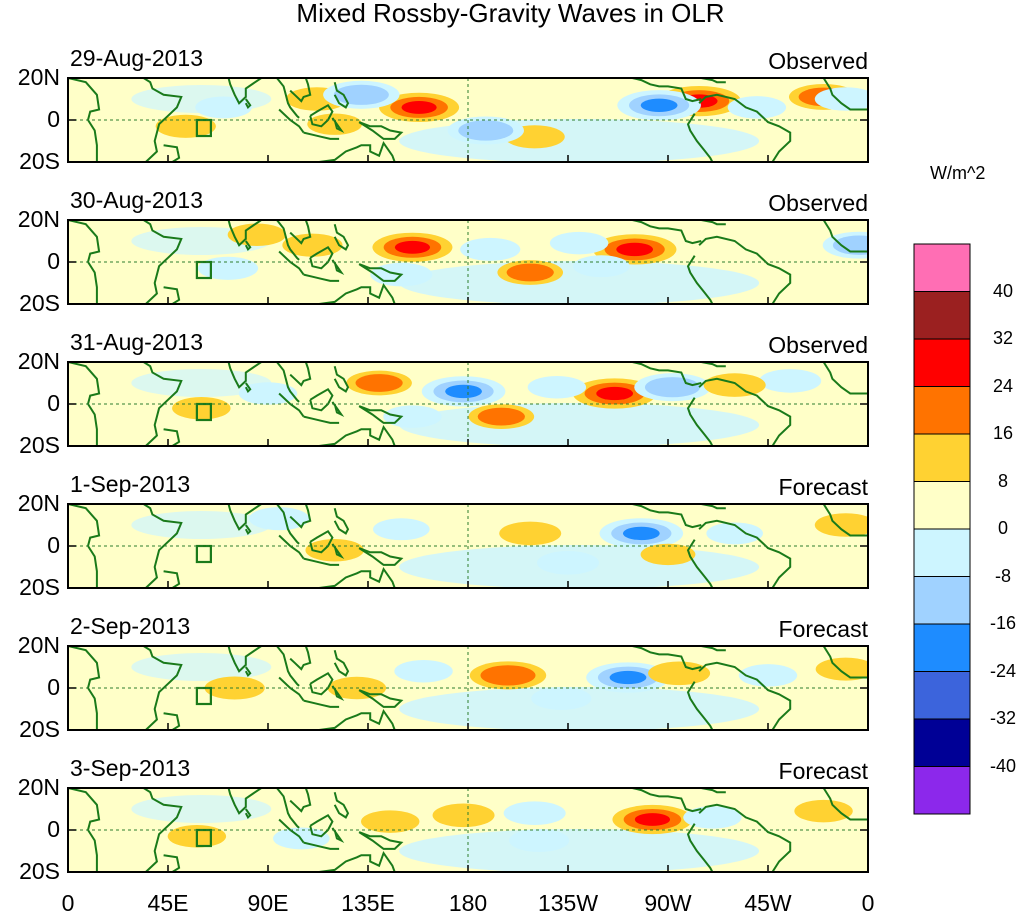 The image size is (1021, 922). I want to click on panel-date: 2-Sep-2013, so click(130, 626).